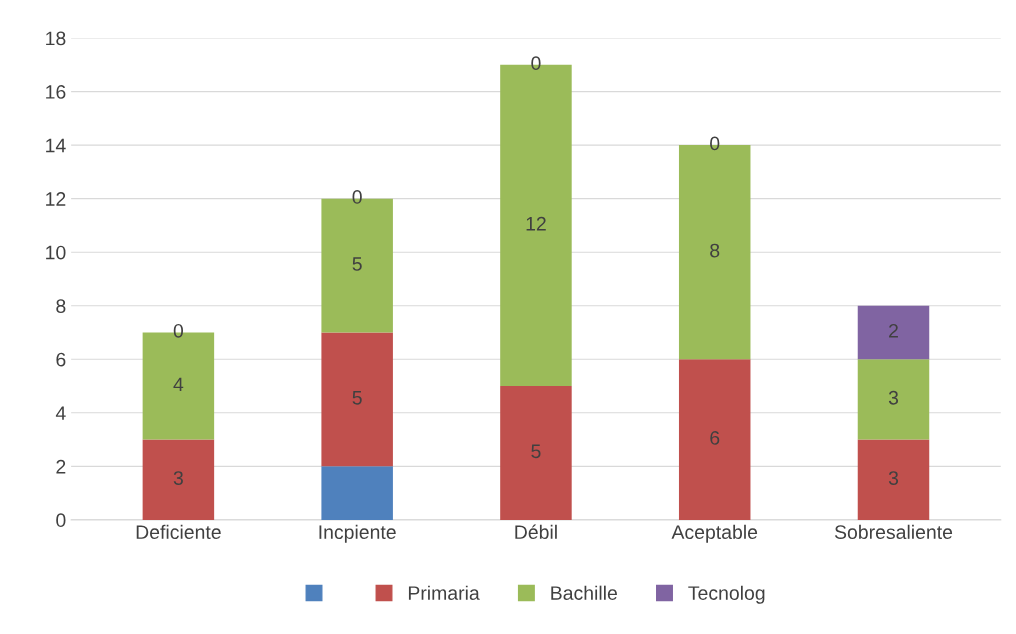  What do you see at coordinates (61, 359) in the screenshot?
I see `y-tick-label: 6` at bounding box center [61, 359].